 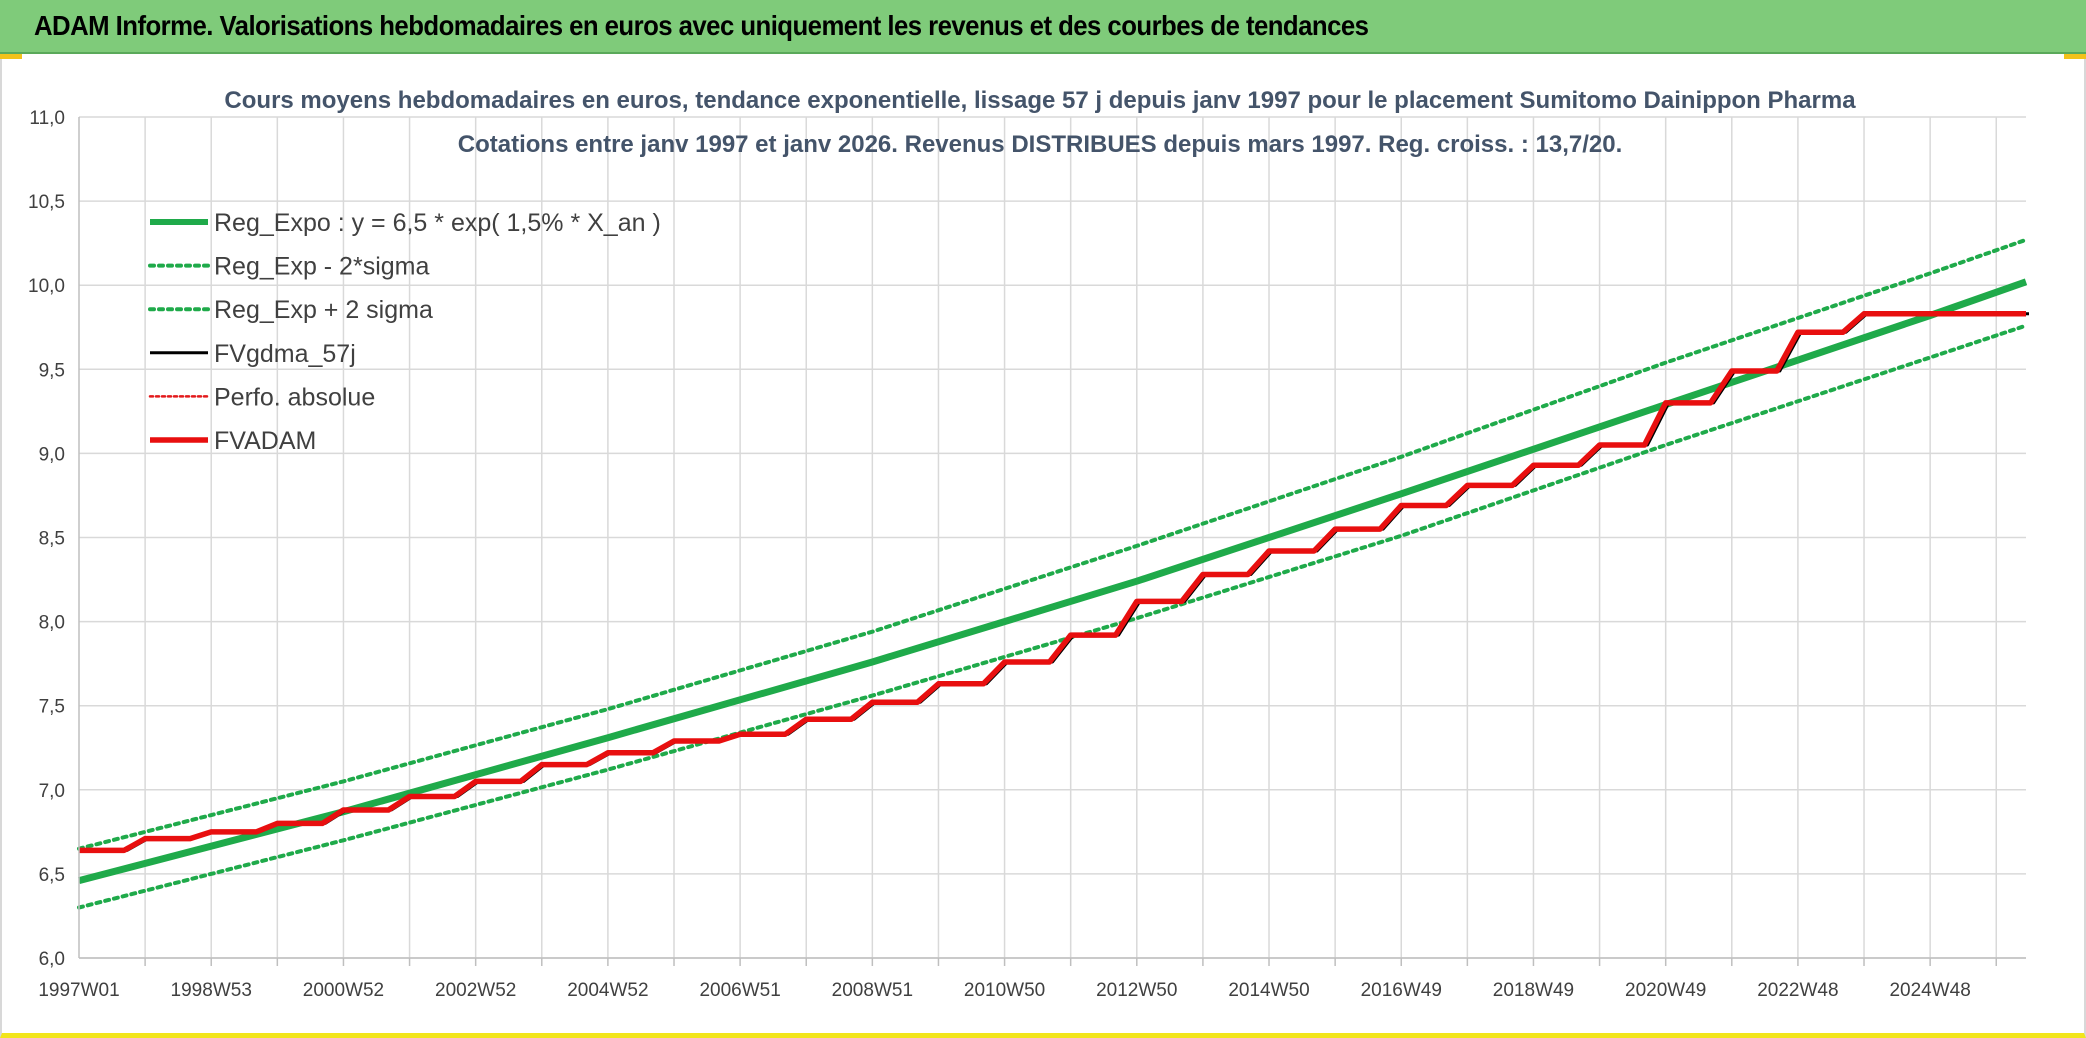 What do you see at coordinates (323, 310) in the screenshot?
I see `legend-label: Reg_Exp + 2 sigma` at bounding box center [323, 310].